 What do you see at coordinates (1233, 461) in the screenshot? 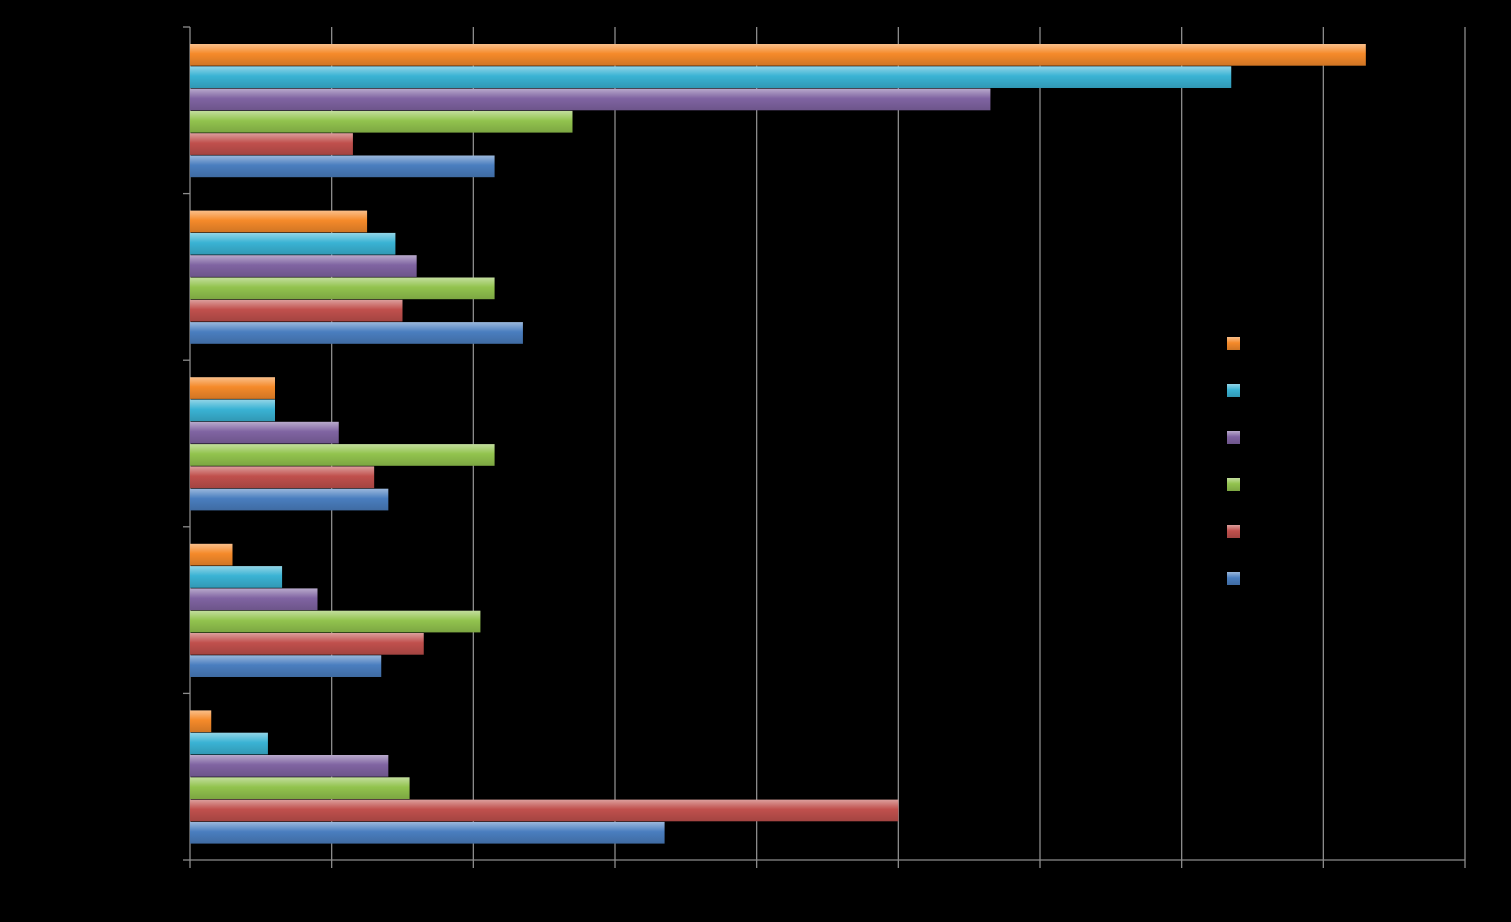
I see `legend` at bounding box center [1233, 461].